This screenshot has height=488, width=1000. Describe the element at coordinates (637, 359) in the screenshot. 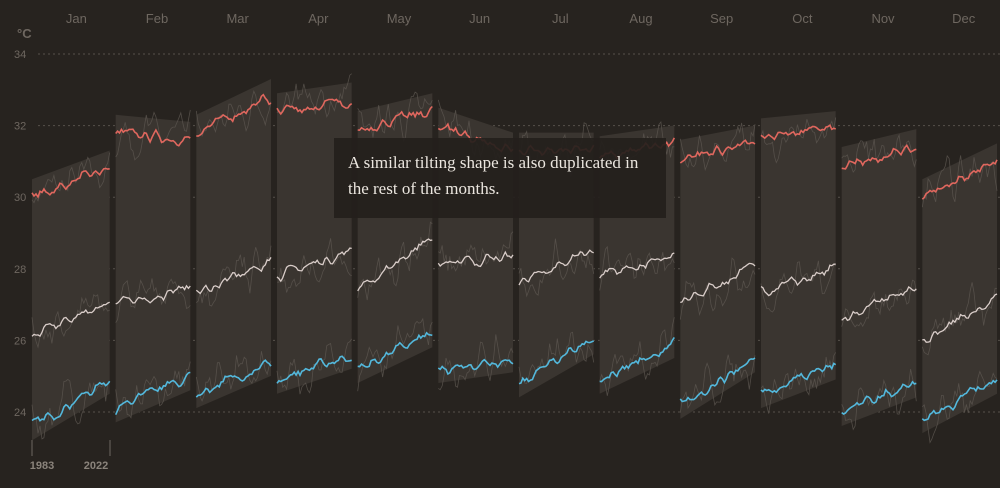

I see `line-min-aug` at that location.